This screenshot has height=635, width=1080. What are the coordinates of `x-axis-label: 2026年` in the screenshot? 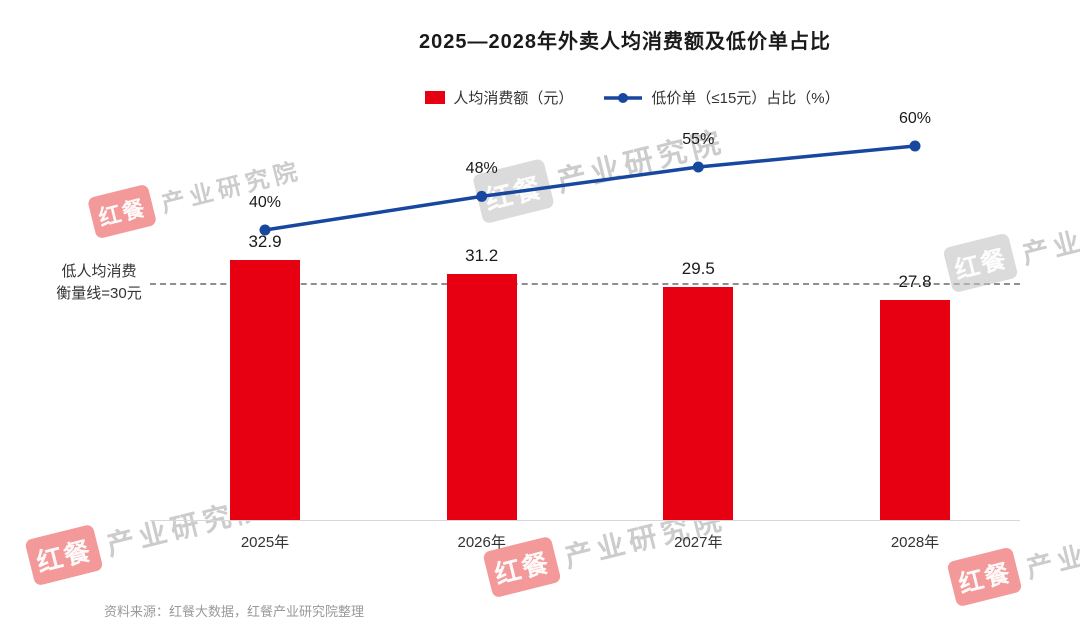 It's located at (481, 542).